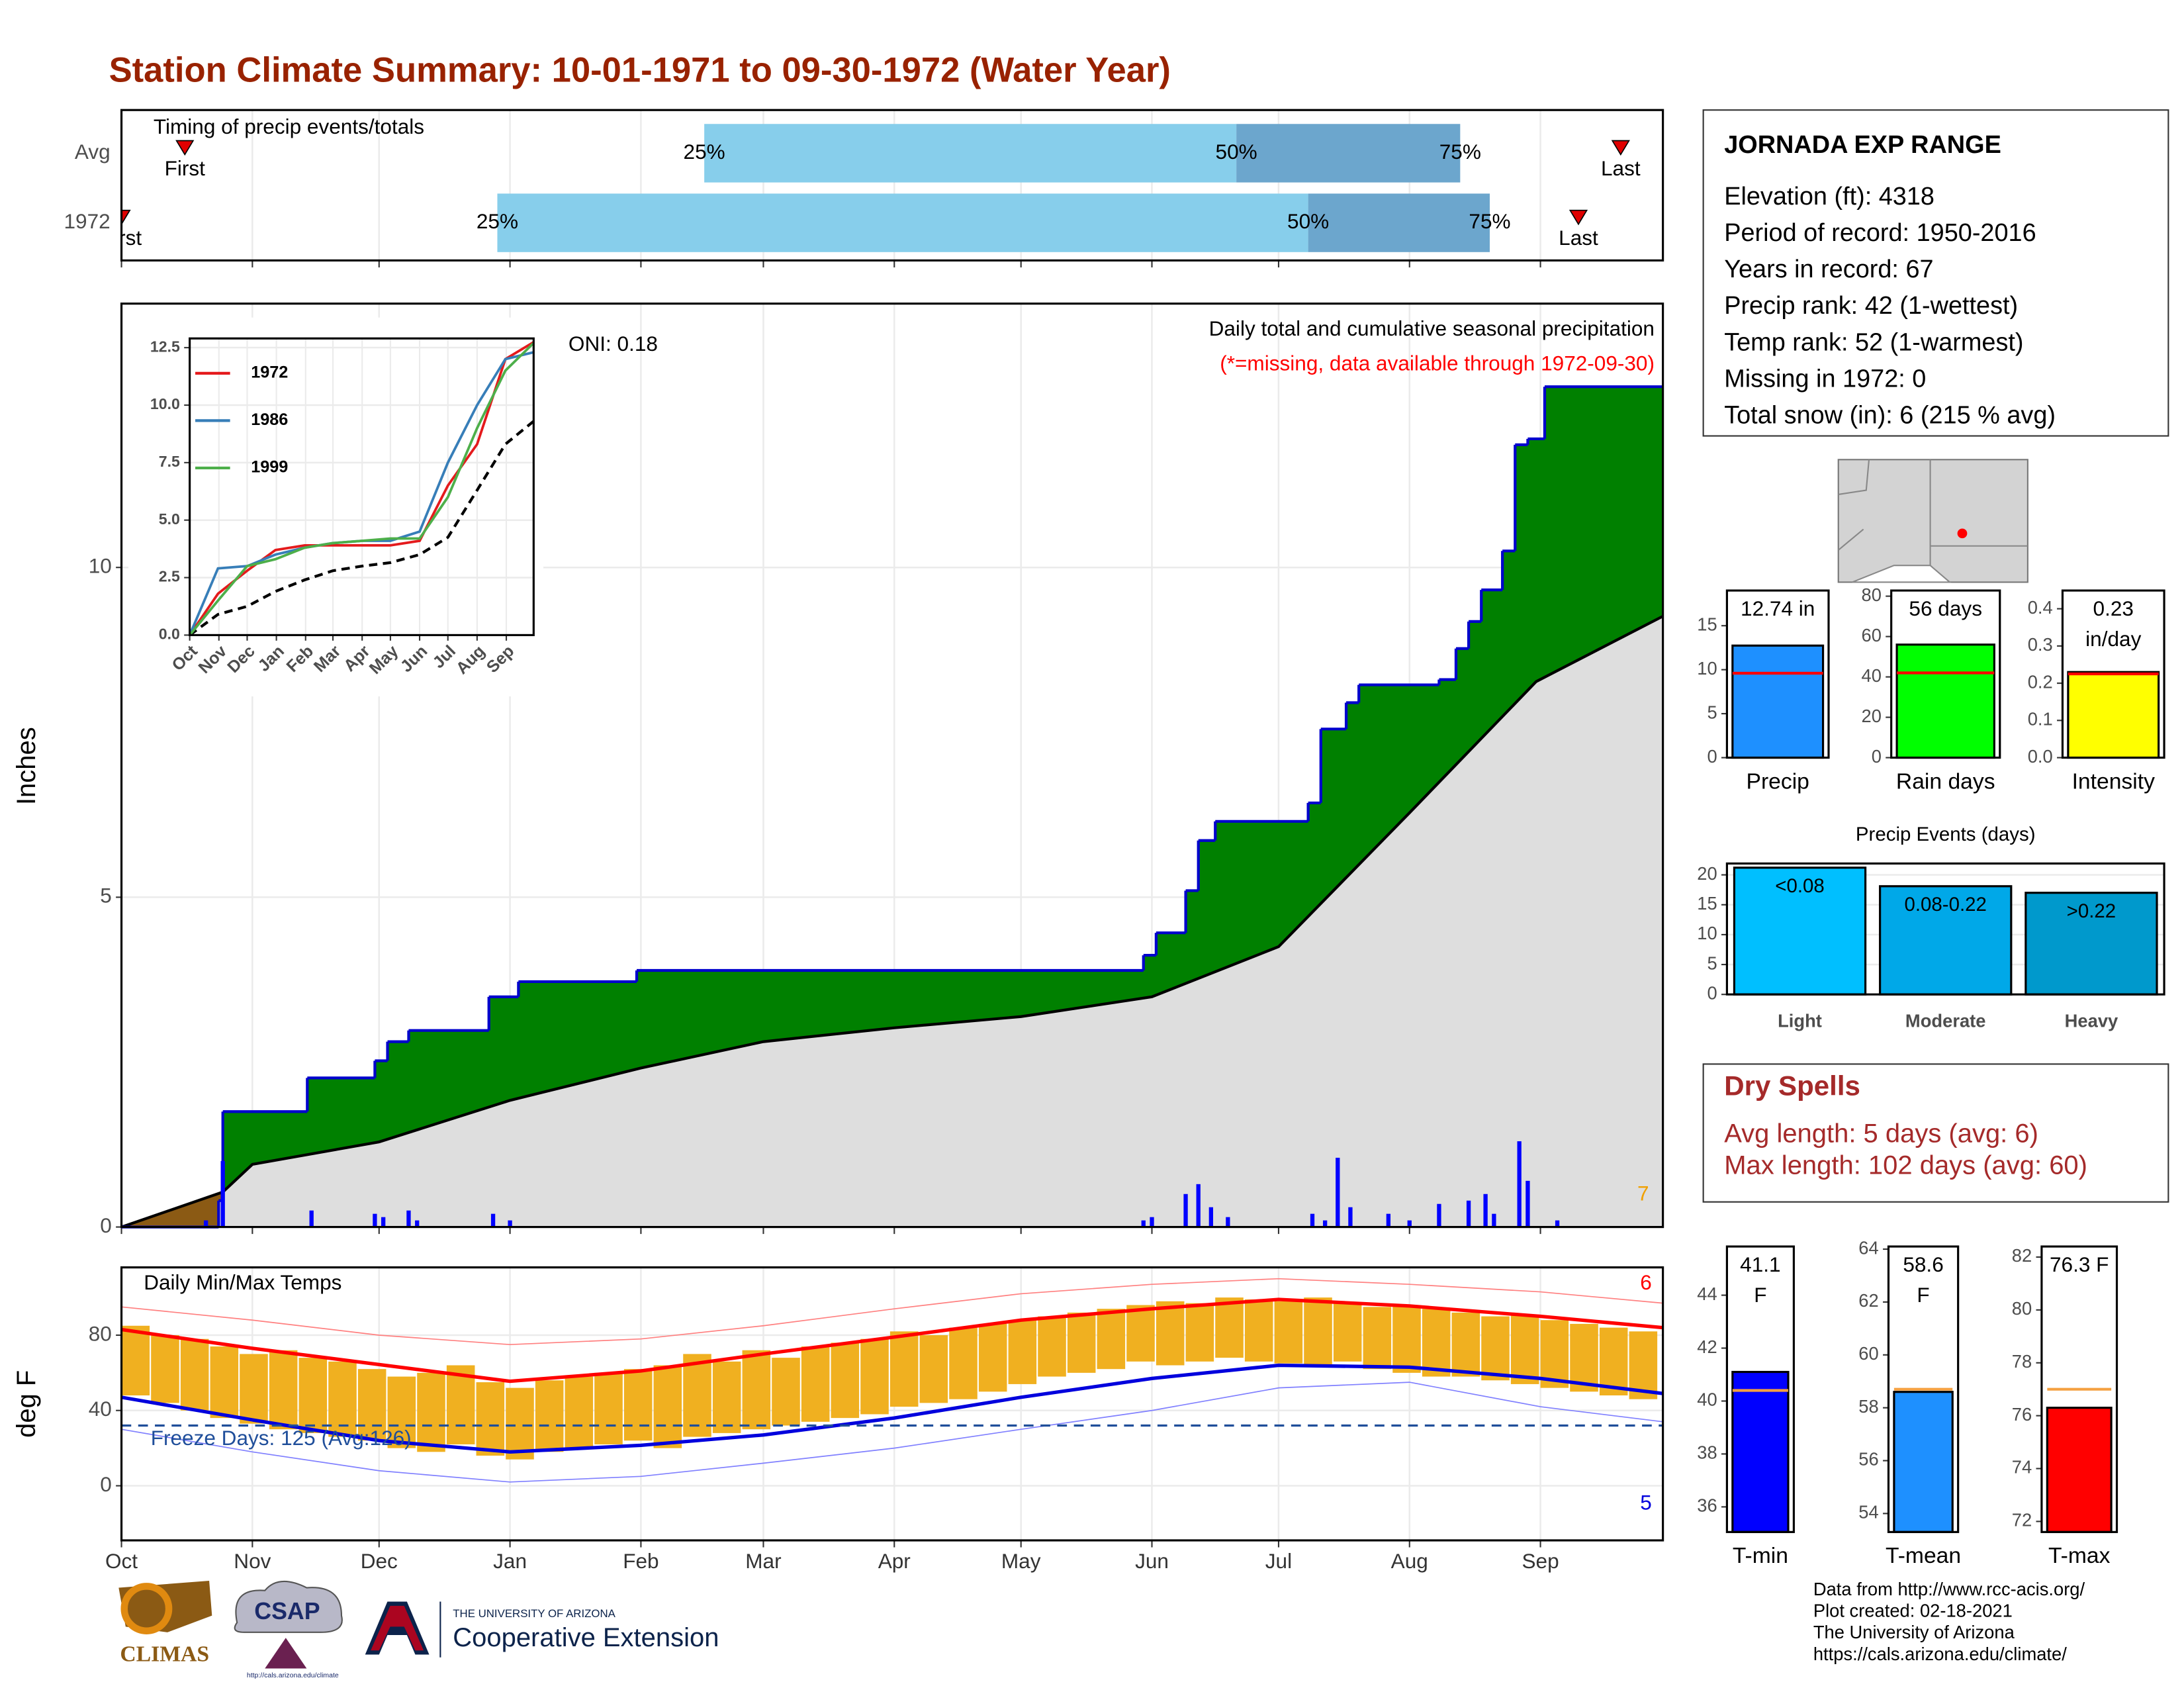  I want to click on legend-label: 1999, so click(269, 467).